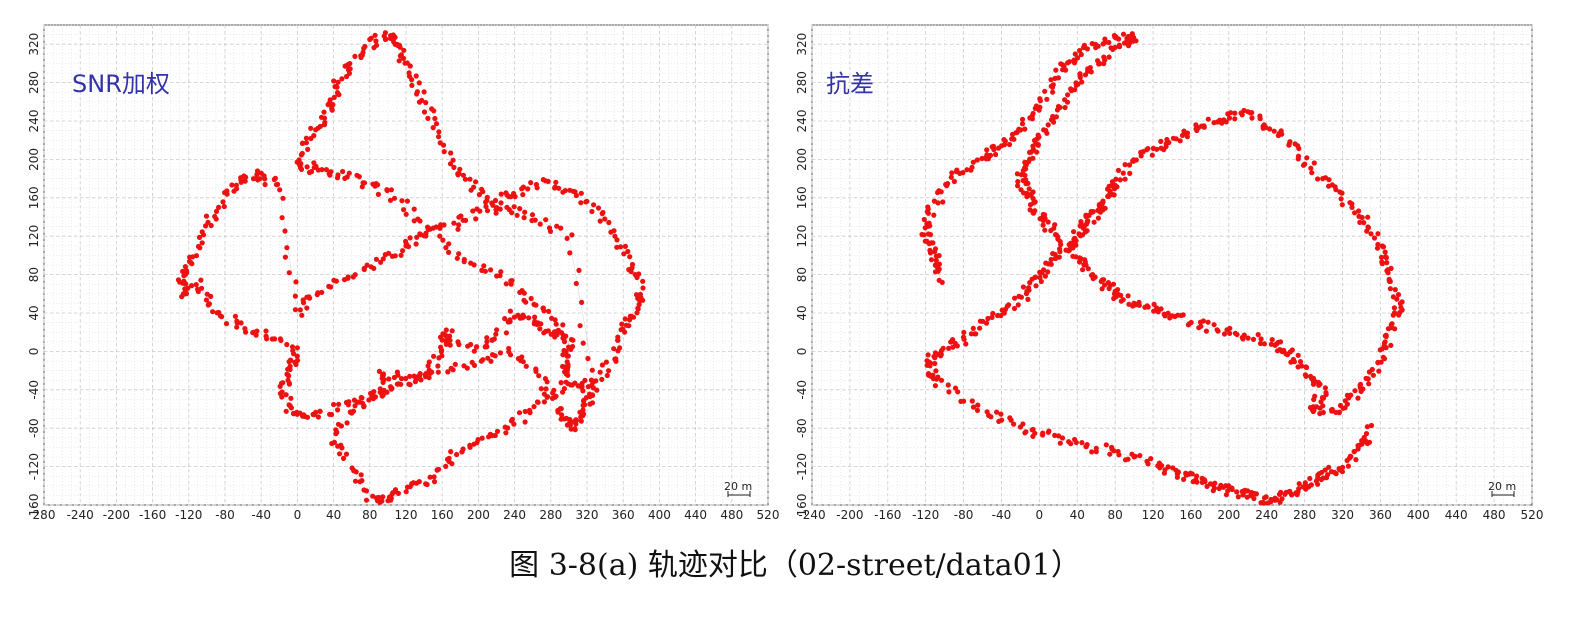 The width and height of the screenshot is (1590, 617). I want to click on y-tick-label: -80, so click(802, 428).